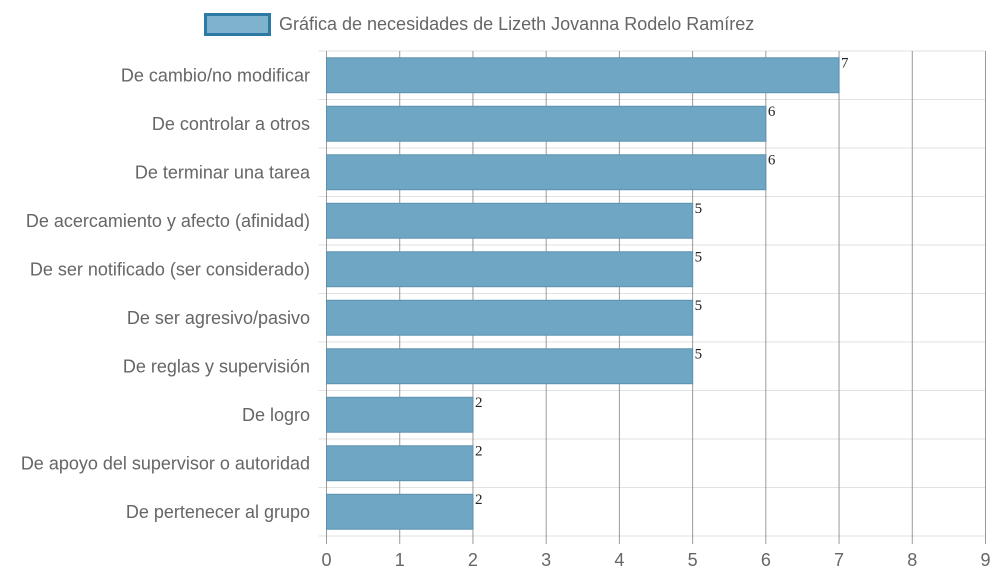 The width and height of the screenshot is (995, 579). What do you see at coordinates (218, 318) in the screenshot?
I see `category-label: De ser agresivo/pasivo` at bounding box center [218, 318].